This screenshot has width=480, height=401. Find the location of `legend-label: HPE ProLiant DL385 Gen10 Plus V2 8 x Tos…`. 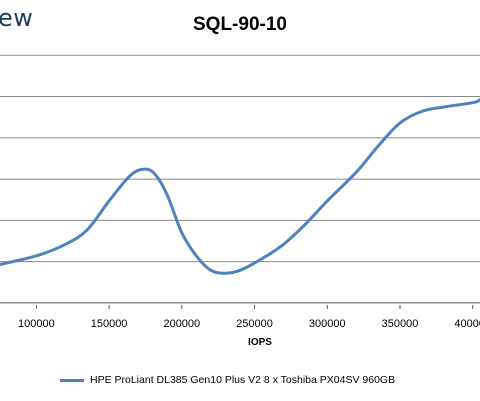

legend-label: HPE ProLiant DL385 Gen10 Plus V2 8 x Tos… is located at coordinates (243, 380).